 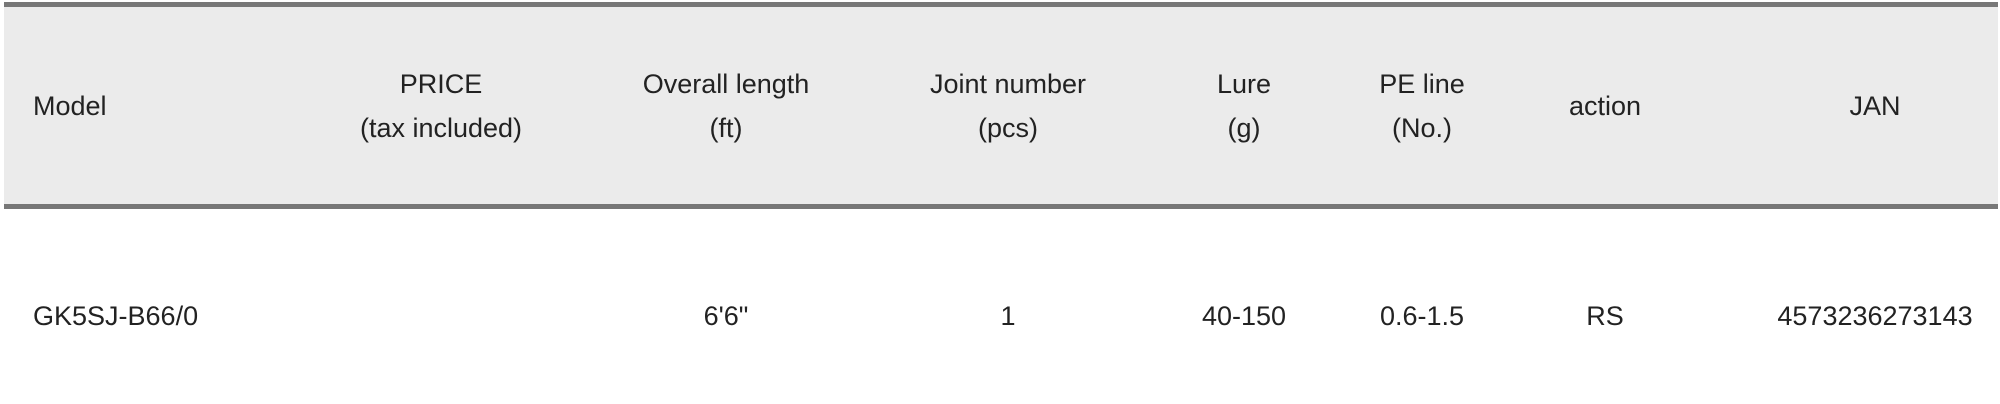 I want to click on header-label: Model, so click(x=70, y=105).